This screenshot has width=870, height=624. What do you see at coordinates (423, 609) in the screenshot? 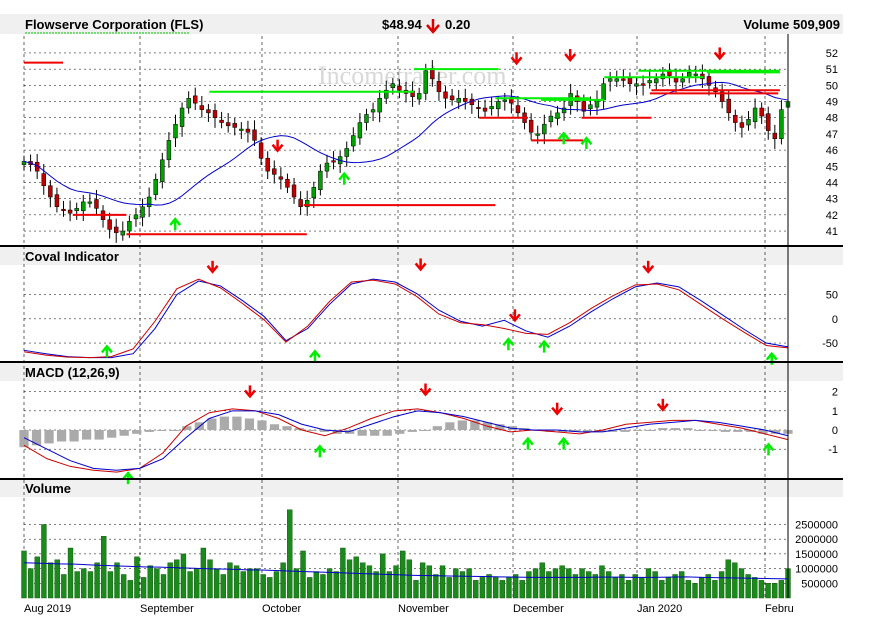
I see `x-tick-label: November` at bounding box center [423, 609].